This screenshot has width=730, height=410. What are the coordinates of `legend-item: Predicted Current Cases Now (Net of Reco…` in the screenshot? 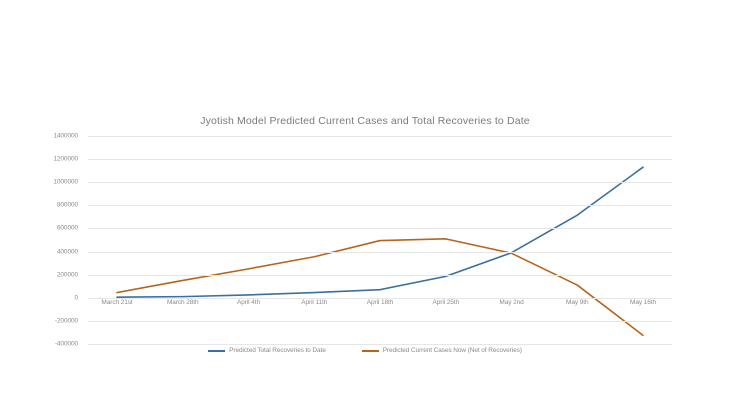 It's located at (441, 350).